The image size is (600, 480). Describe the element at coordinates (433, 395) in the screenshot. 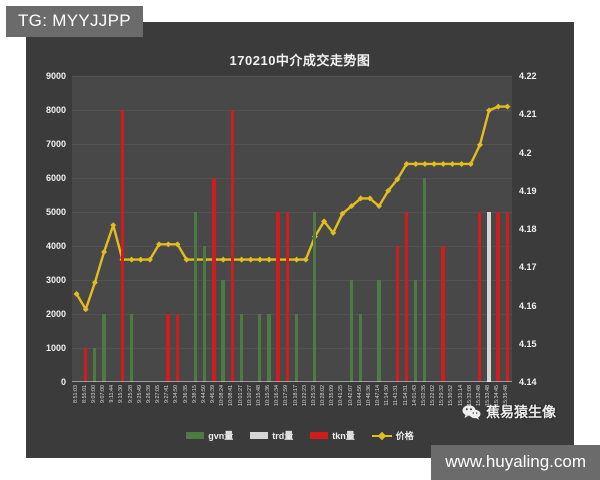

I see `x-axis-tick: 15:22:02` at that location.